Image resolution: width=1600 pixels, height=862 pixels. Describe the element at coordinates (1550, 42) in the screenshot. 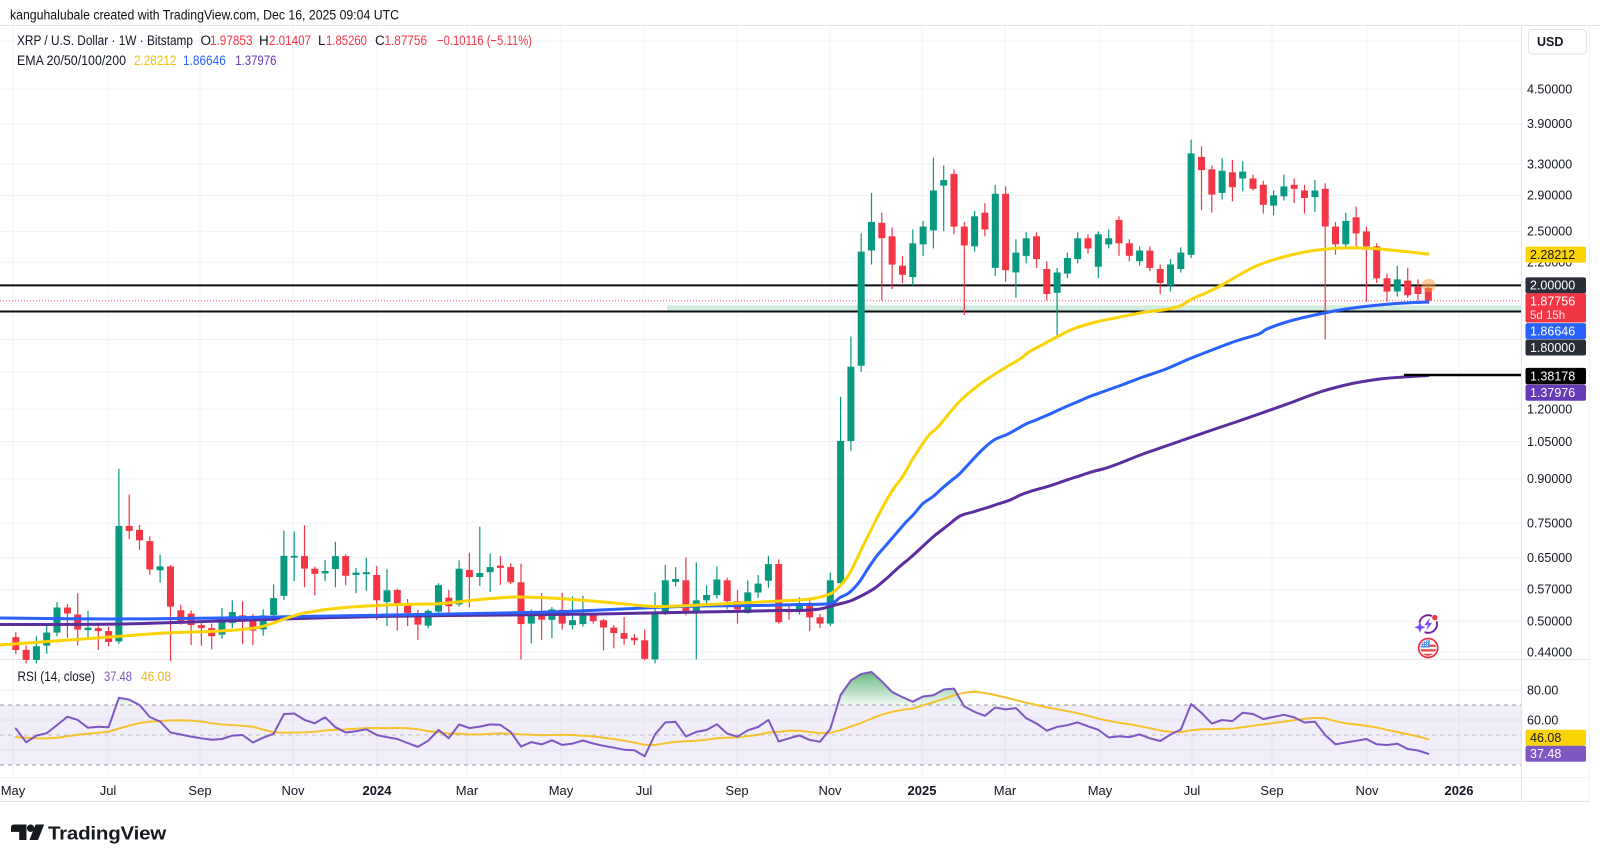

I see `svg-text: USD` at that location.